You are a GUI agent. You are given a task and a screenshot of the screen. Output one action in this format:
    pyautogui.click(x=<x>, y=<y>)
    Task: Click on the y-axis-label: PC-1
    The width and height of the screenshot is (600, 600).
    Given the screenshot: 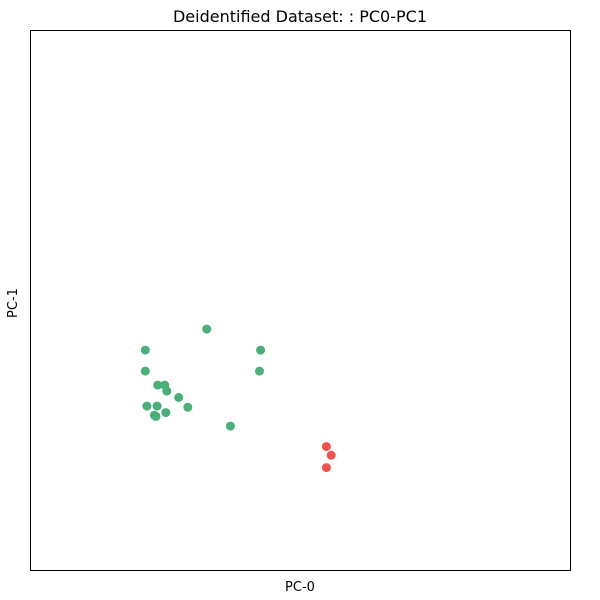 What is the action you would take?
    pyautogui.click(x=13, y=303)
    